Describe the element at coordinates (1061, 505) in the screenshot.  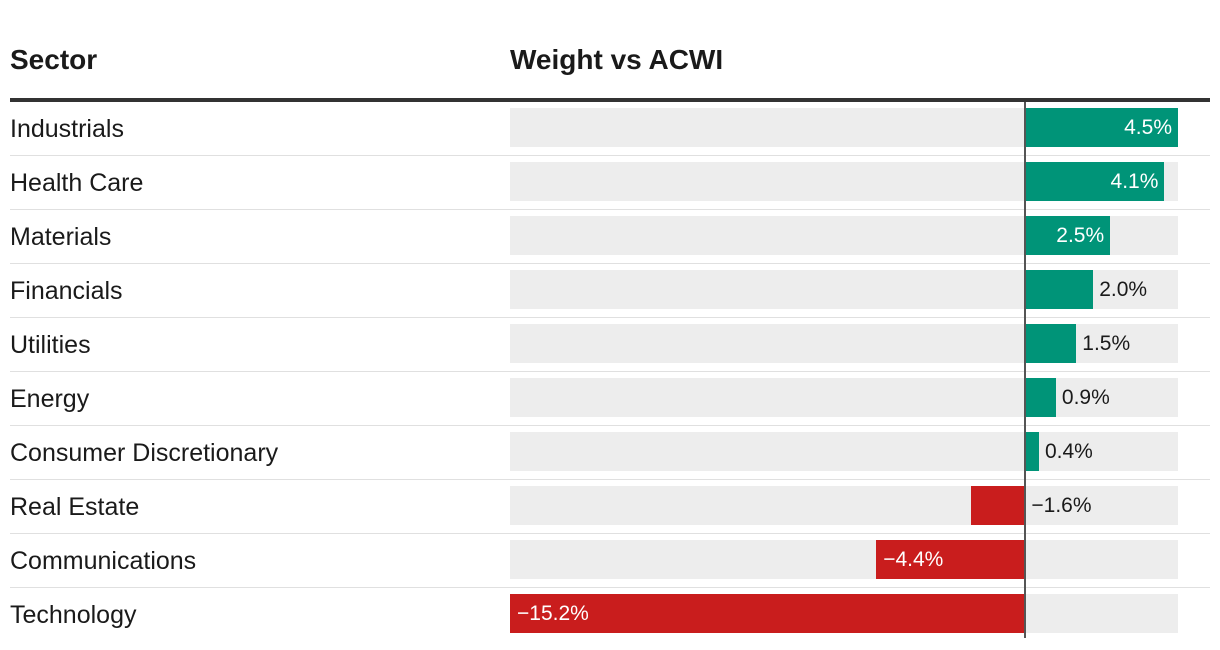
I see `value-label: −1.6%` at that location.